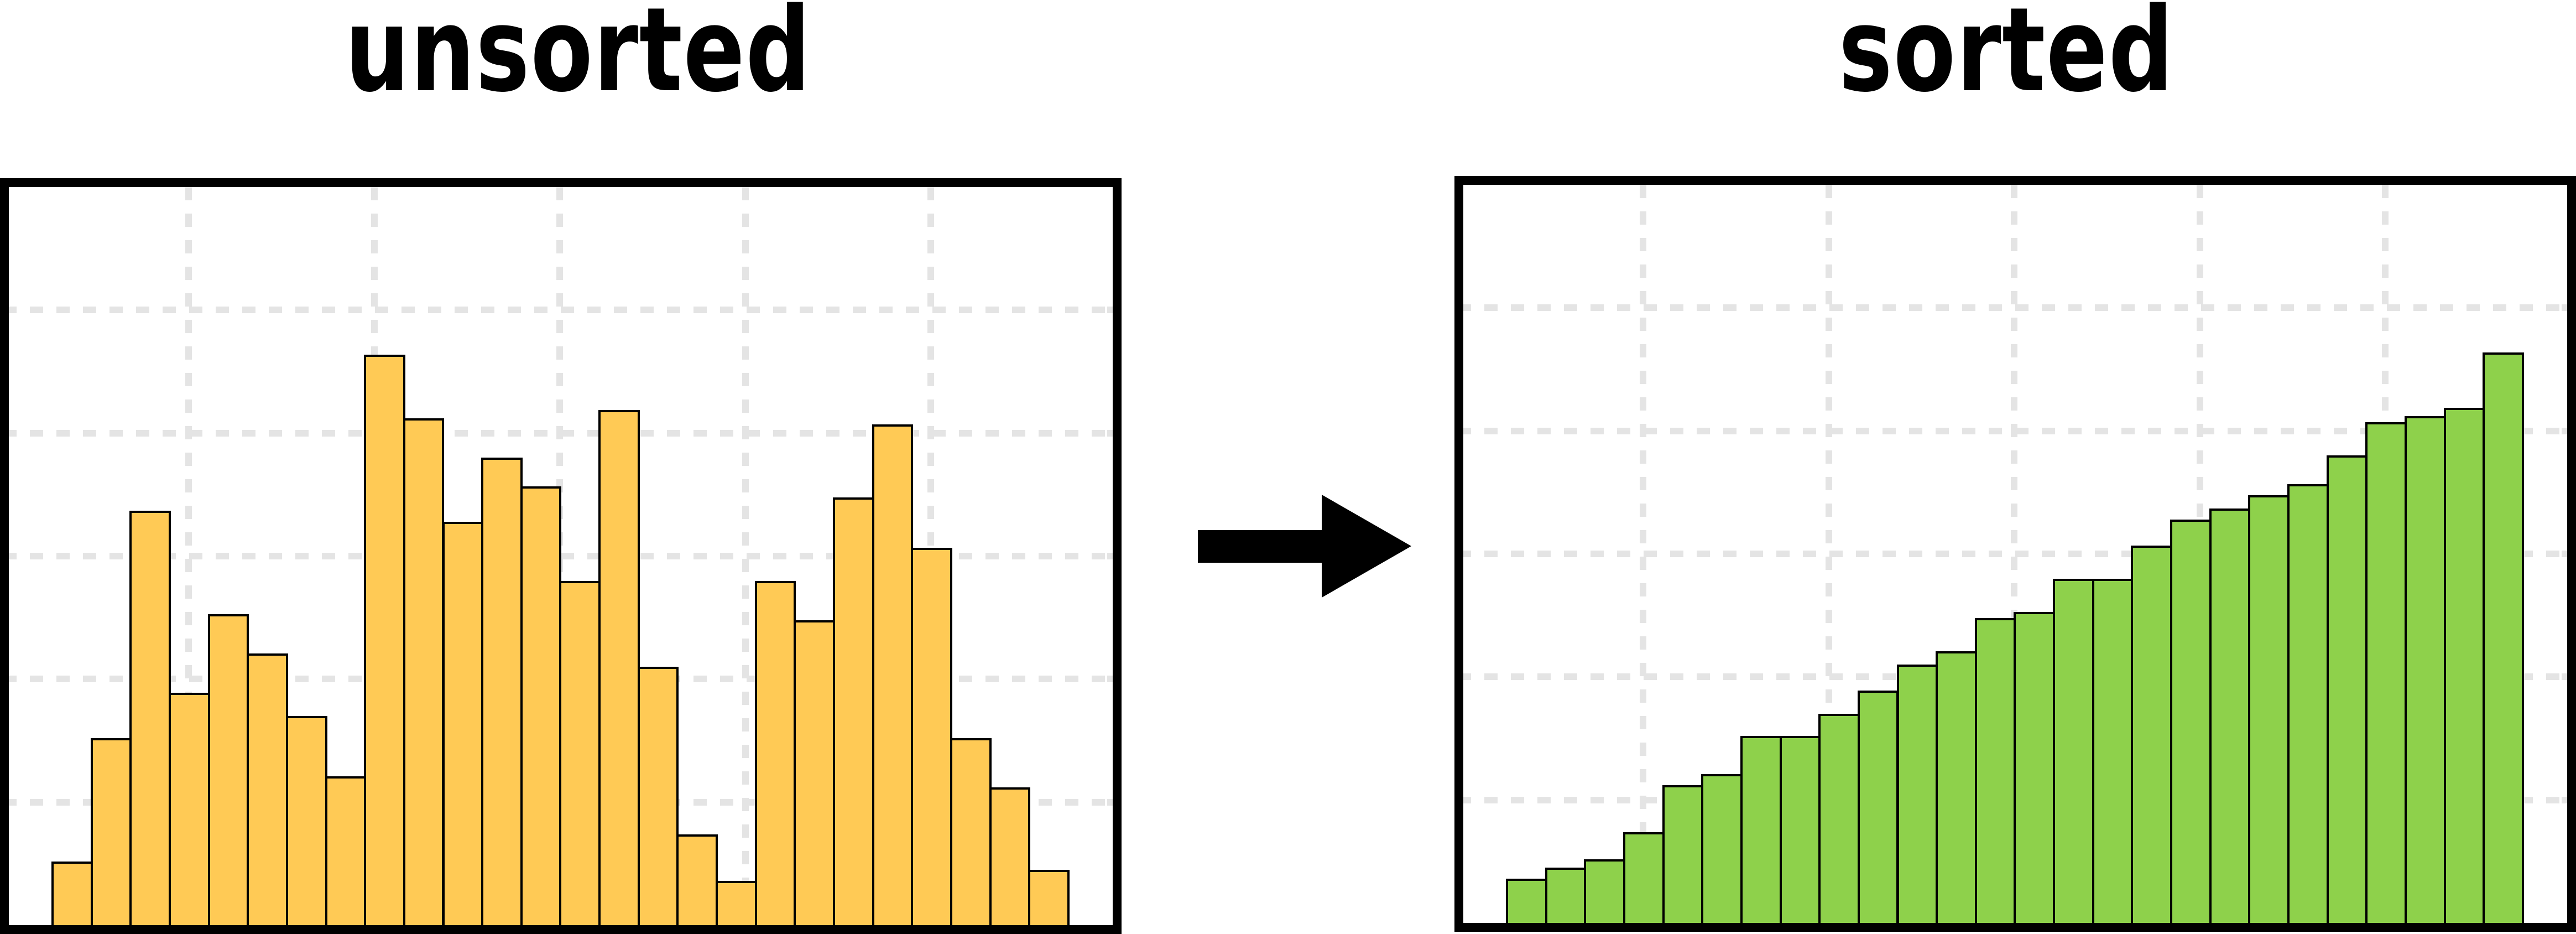  What do you see at coordinates (1304, 546) in the screenshot?
I see `right-arrow-icon` at bounding box center [1304, 546].